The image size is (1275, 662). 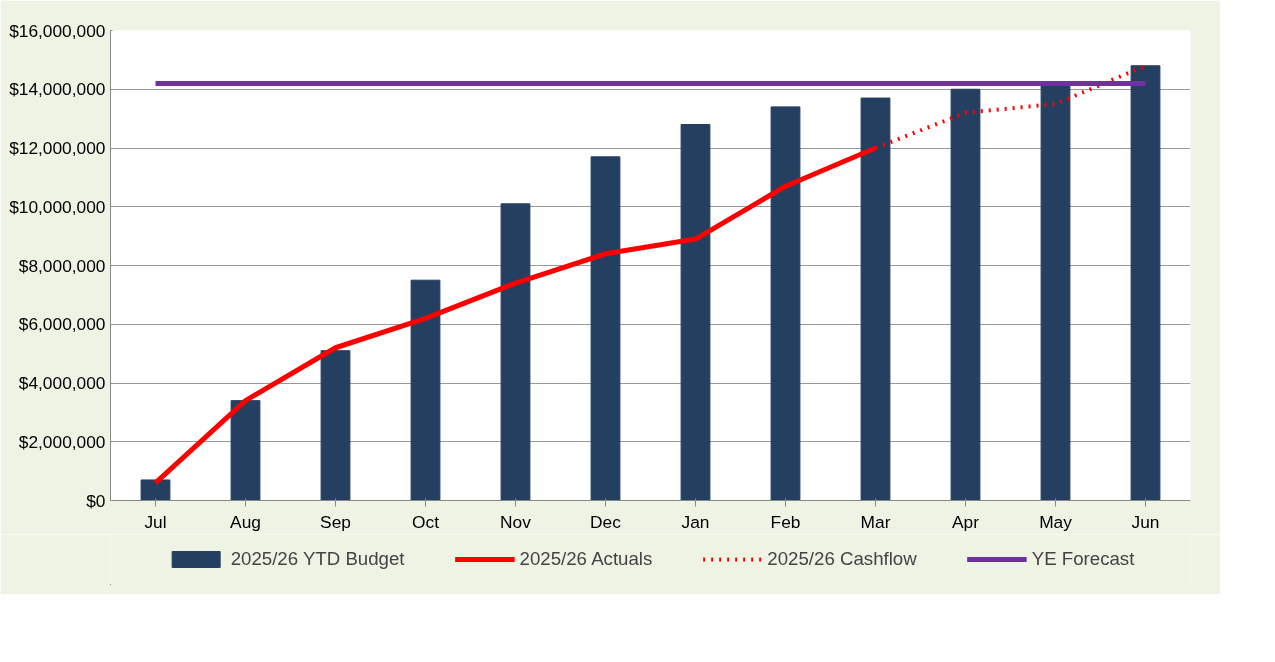 I want to click on y-tick-label: $10,000,000, so click(x=57, y=206).